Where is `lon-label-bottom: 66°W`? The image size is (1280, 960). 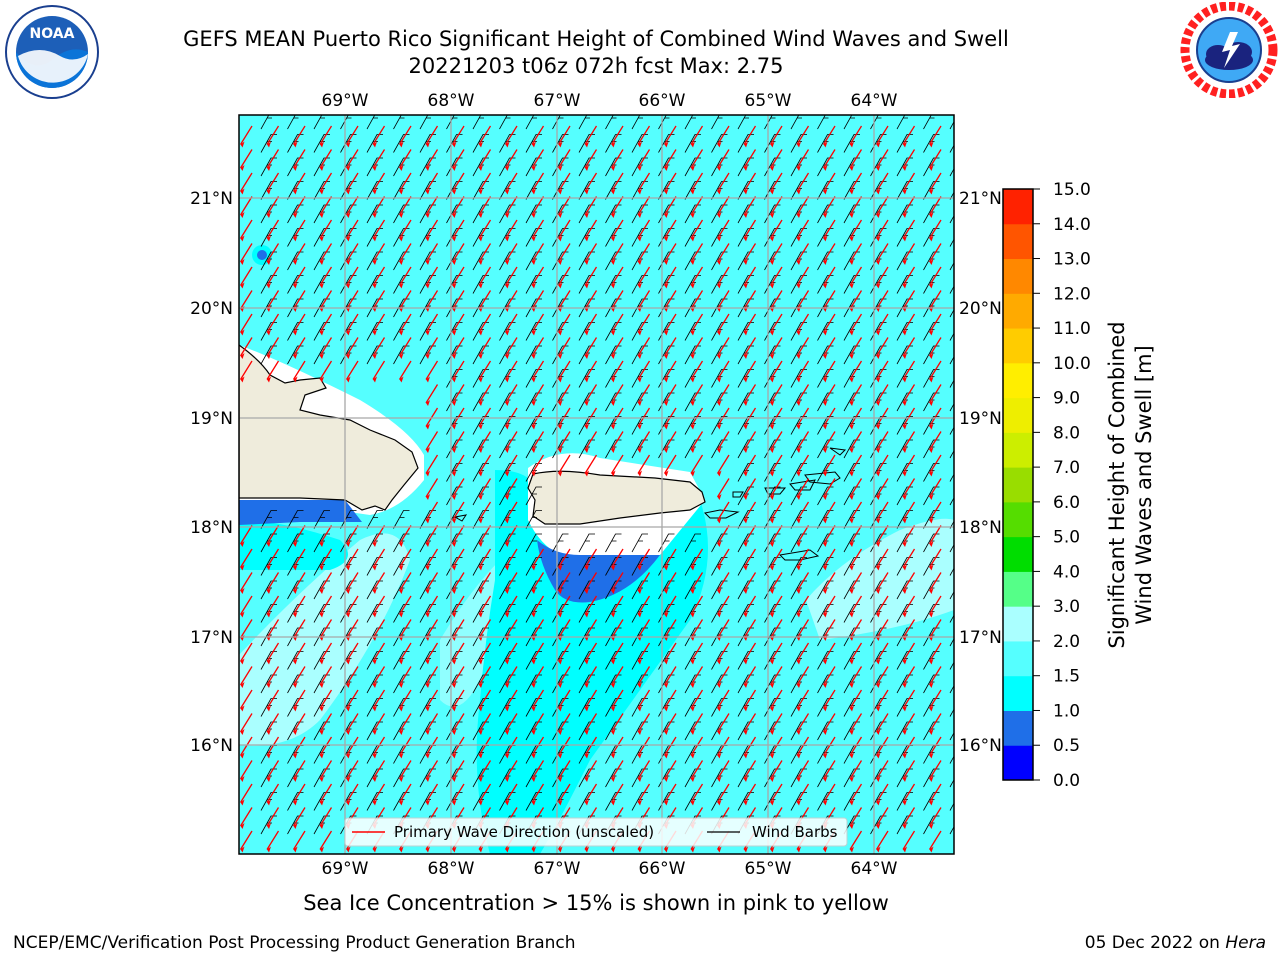 lon-label-bottom: 66°W is located at coordinates (662, 869).